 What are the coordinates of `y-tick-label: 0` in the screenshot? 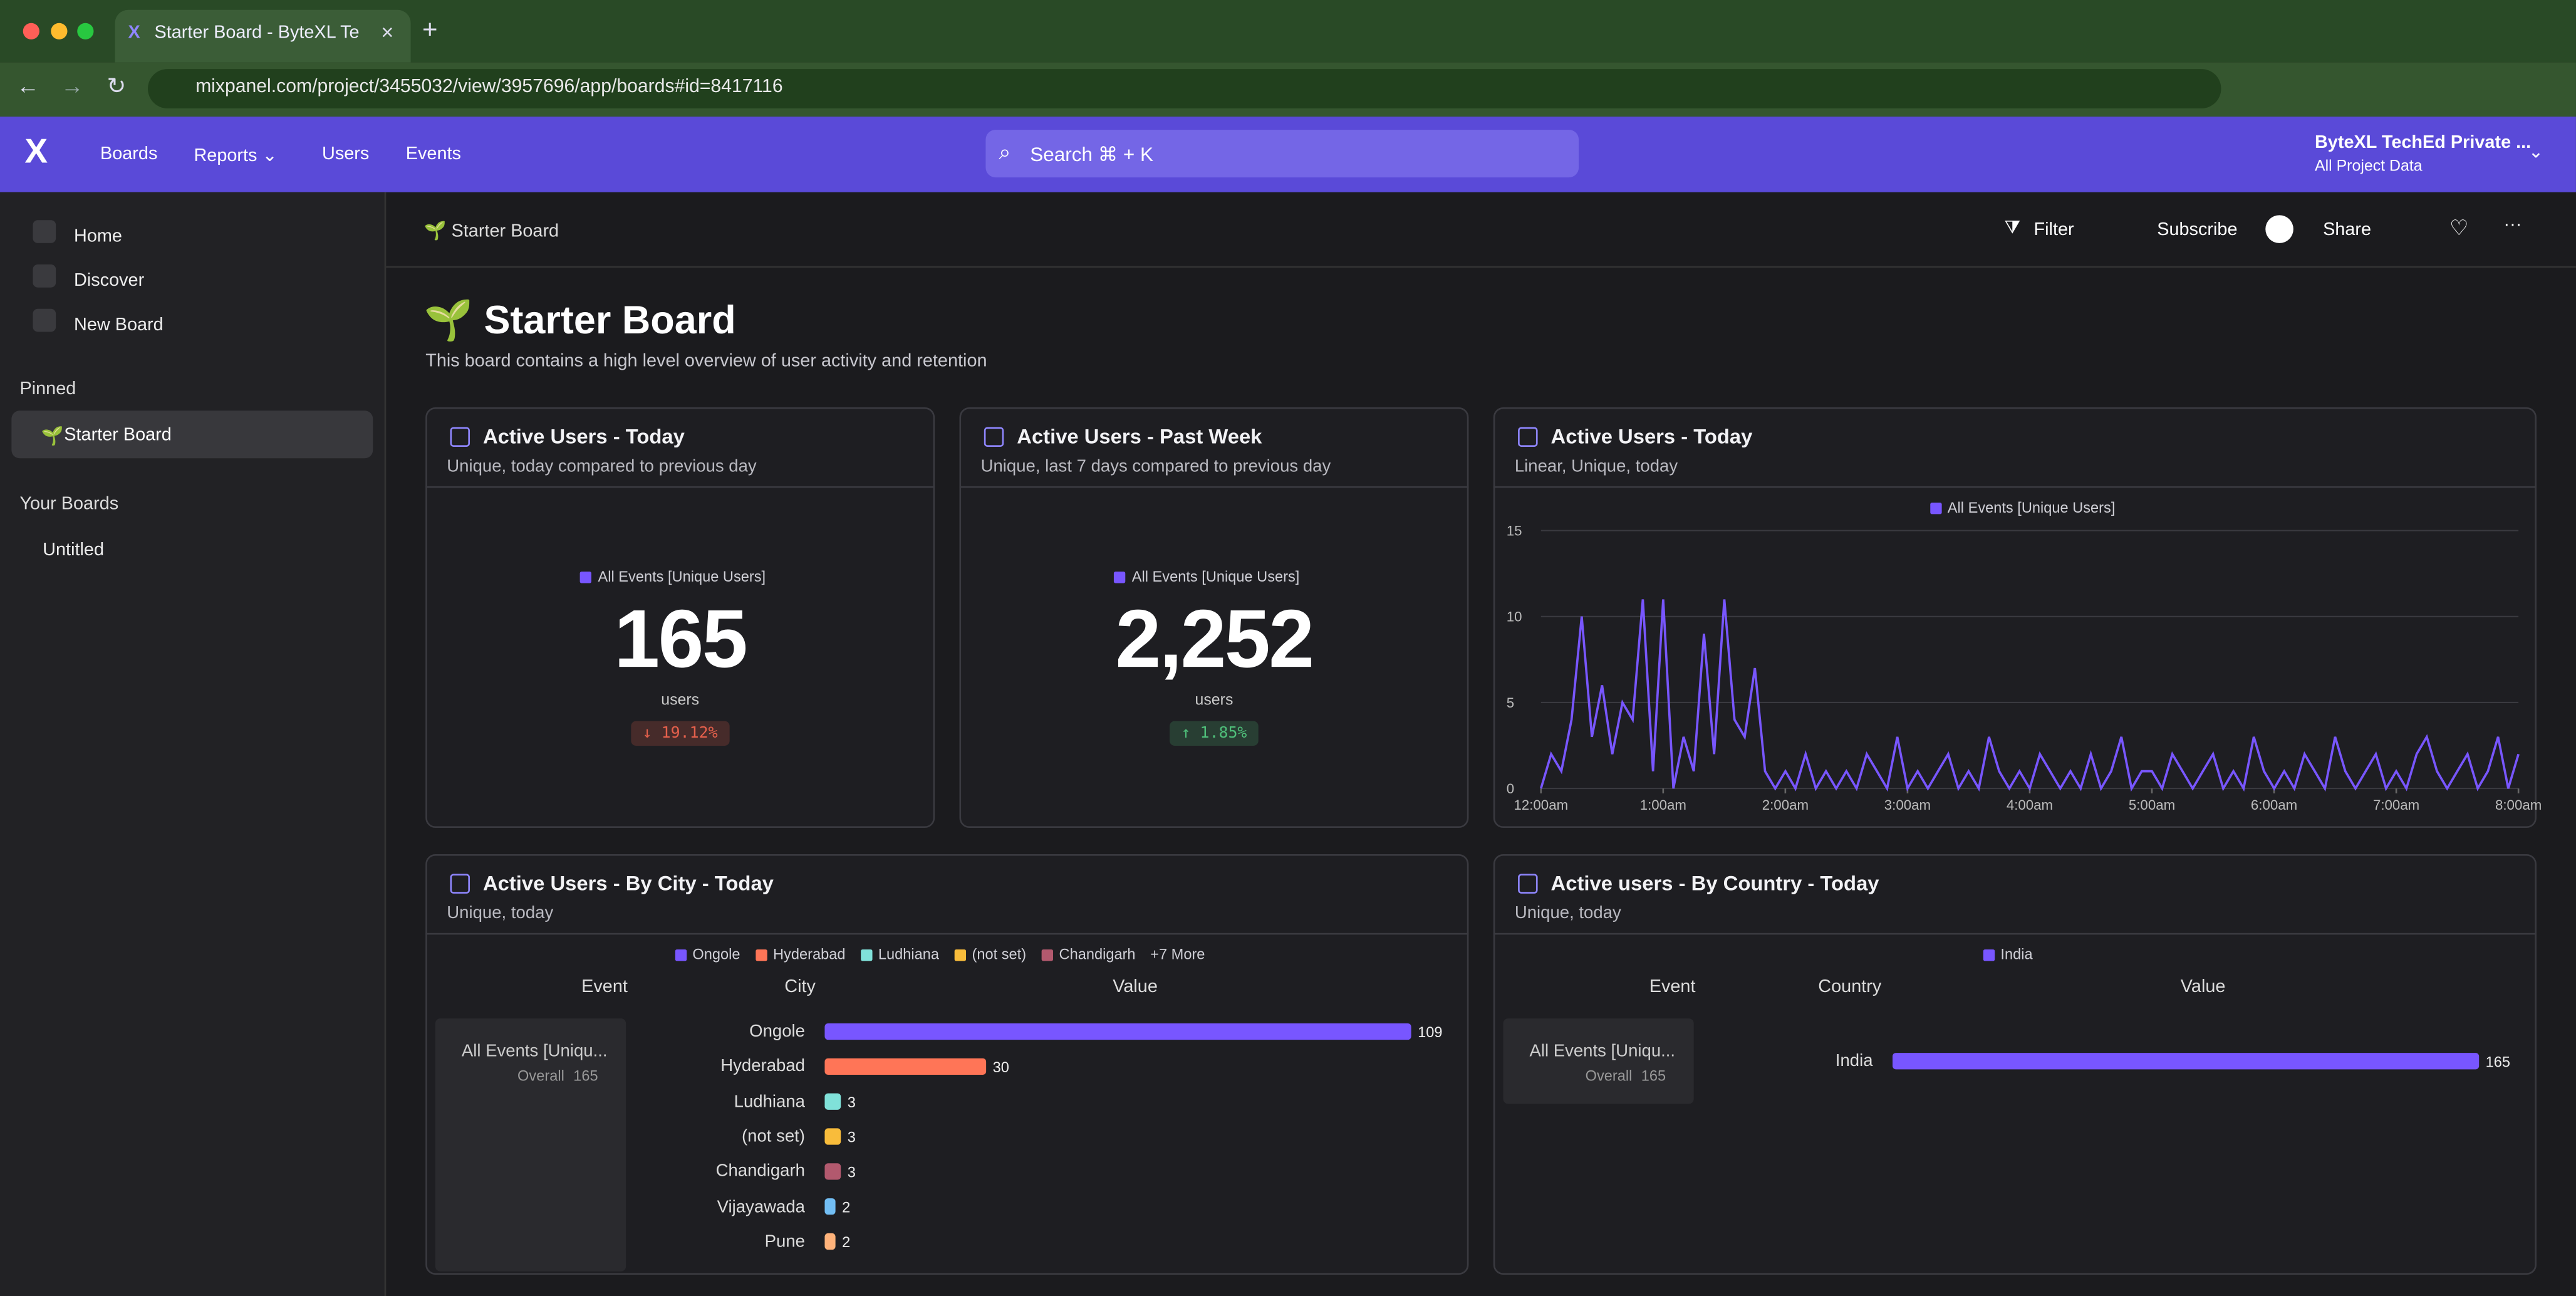 It's located at (1510, 789).